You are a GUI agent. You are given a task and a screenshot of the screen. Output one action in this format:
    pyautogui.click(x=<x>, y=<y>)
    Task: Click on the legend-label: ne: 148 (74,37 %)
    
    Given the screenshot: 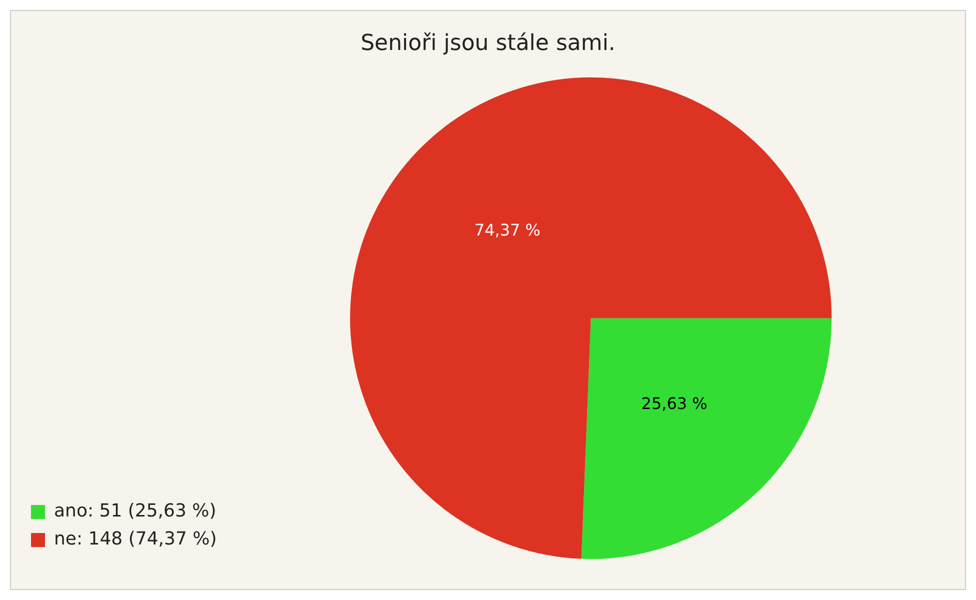 What is the action you would take?
    pyautogui.click(x=135, y=539)
    